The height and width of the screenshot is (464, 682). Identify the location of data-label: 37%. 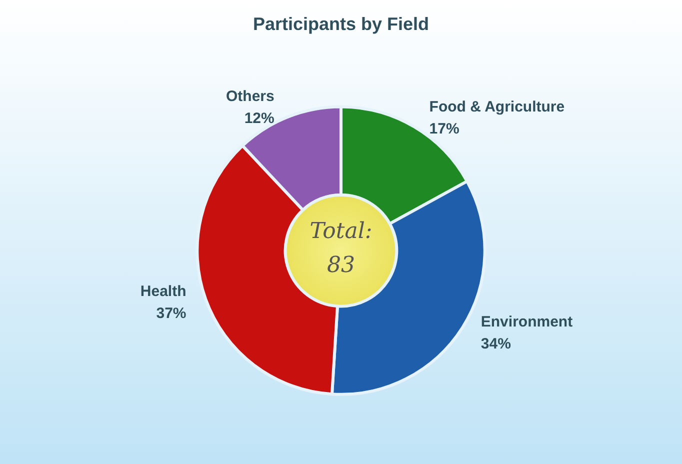
(171, 313).